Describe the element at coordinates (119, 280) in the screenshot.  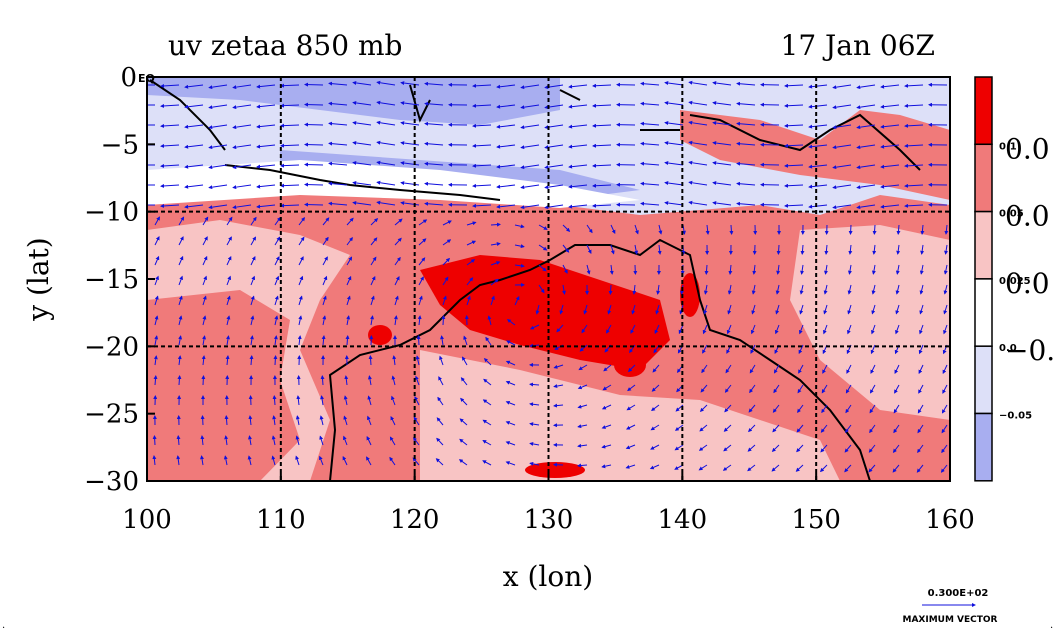
I see `y-axis: 0 EQ −5 −10 −15 −20 −25 −30` at that location.